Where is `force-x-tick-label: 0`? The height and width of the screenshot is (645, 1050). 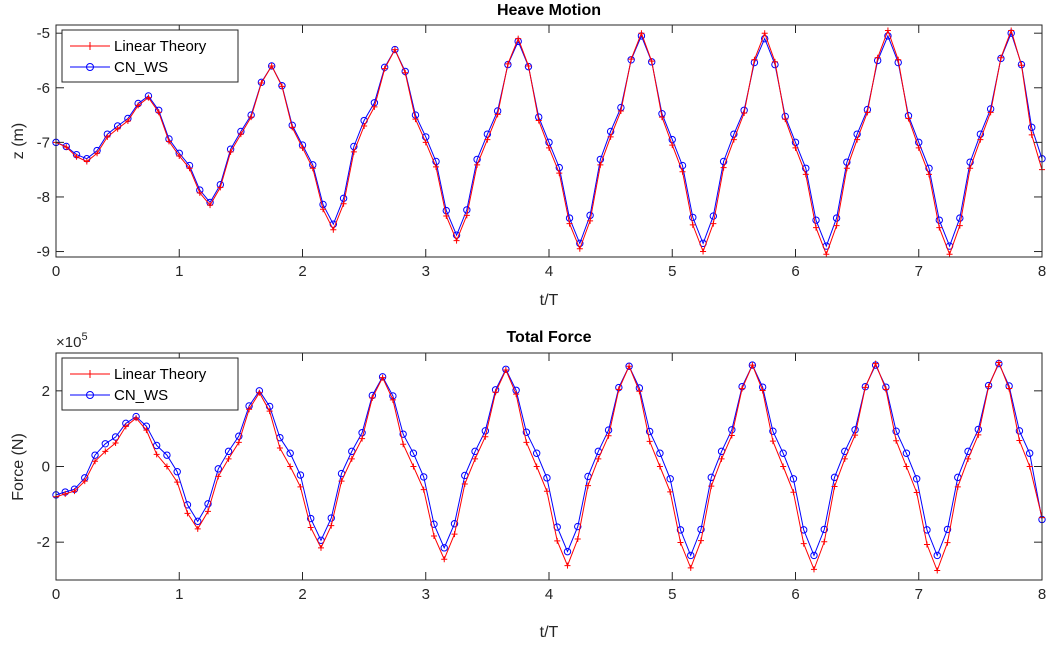 force-x-tick-label: 0 is located at coordinates (56, 594).